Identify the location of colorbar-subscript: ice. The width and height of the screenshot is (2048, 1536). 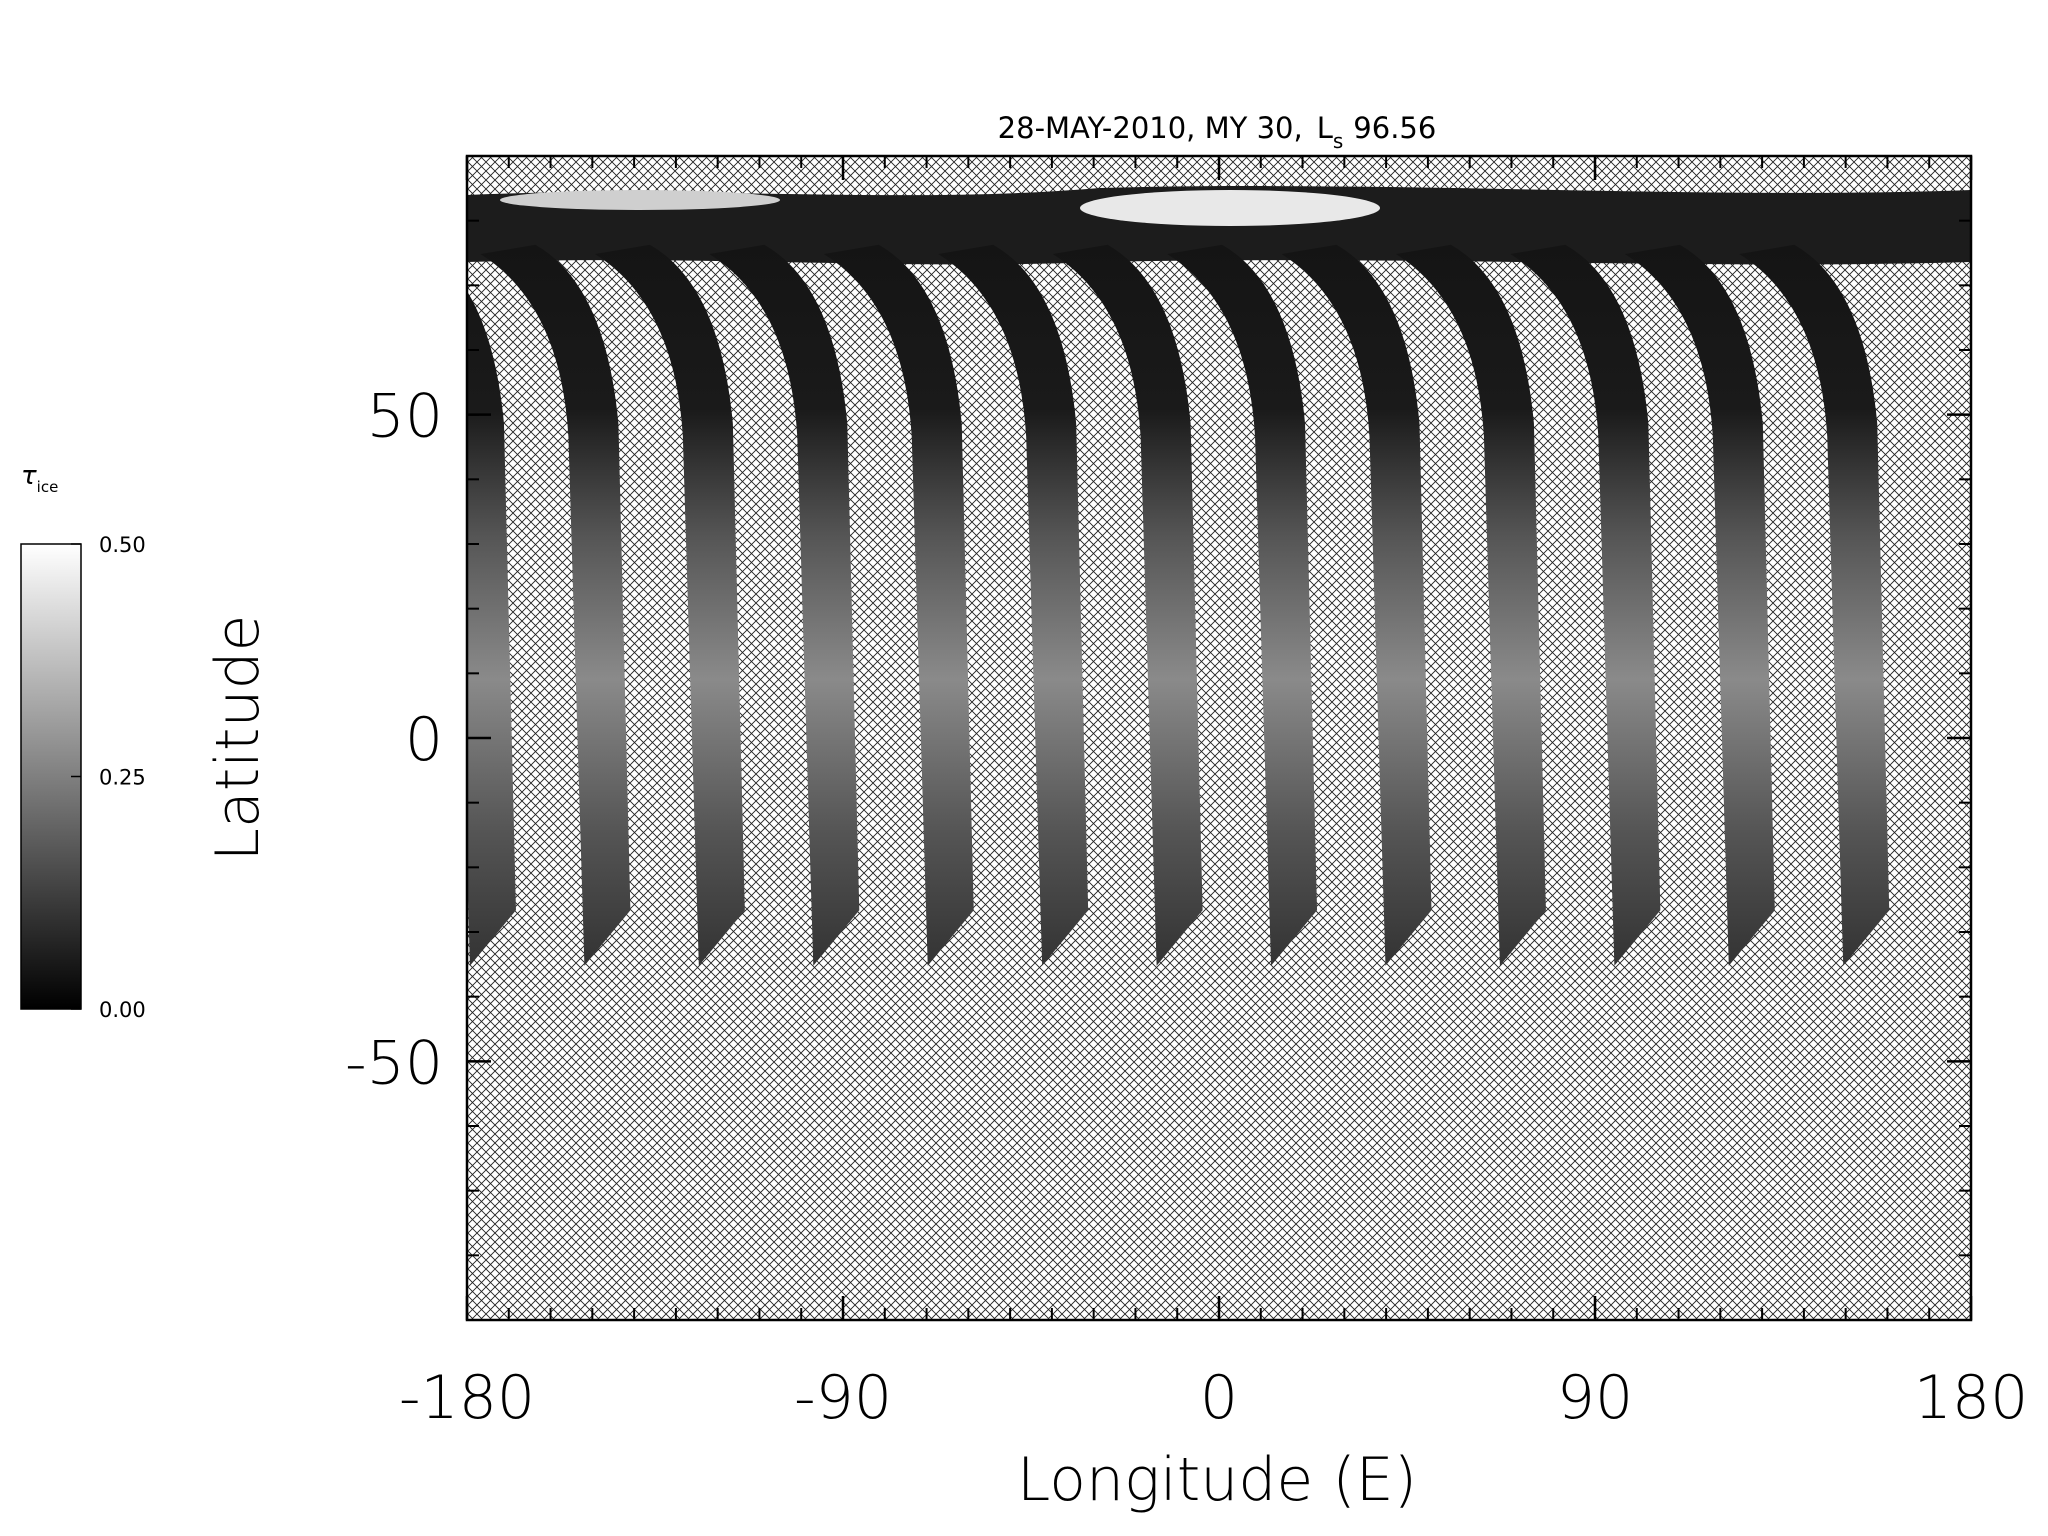
(48, 487).